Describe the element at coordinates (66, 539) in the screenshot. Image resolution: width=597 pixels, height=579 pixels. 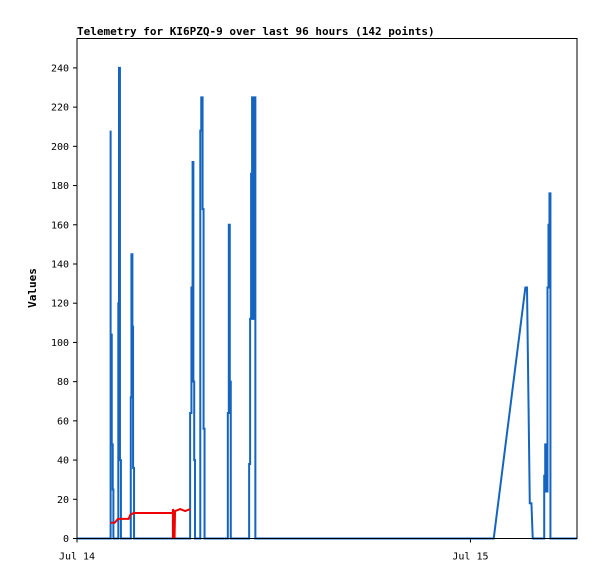
I see `y-tick-label: 0` at that location.